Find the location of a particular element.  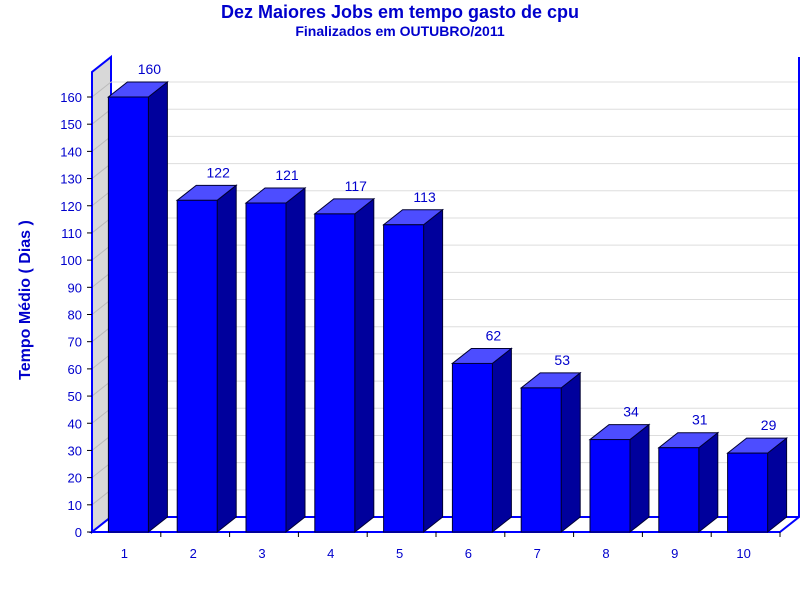

chart-title: Dez Maiores Jobs em tempo gasto de cpu is located at coordinates (400, 12).